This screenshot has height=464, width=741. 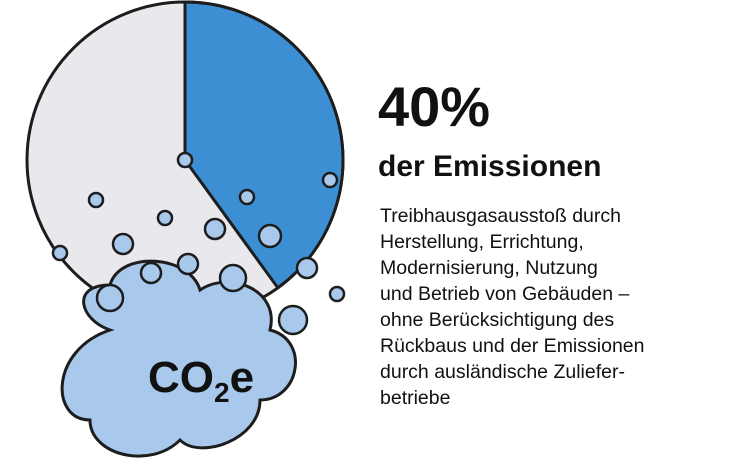 I want to click on cloud, so click(x=178, y=358).